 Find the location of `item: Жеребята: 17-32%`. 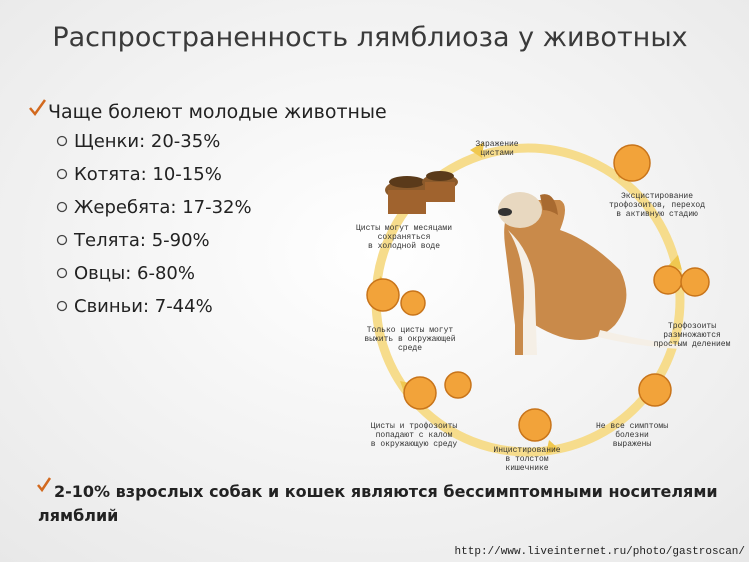

item: Жеребята: 17-32% is located at coordinates (163, 207).